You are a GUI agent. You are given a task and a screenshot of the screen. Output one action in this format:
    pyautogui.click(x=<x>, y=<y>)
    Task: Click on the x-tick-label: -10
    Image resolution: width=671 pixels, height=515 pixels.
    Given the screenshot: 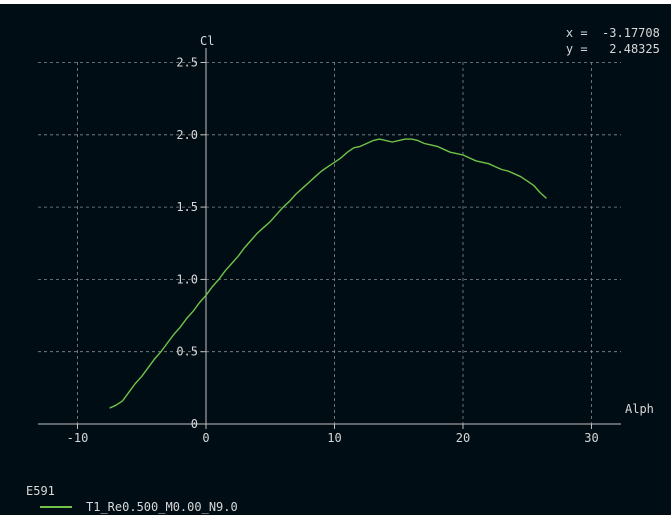 What is the action you would take?
    pyautogui.click(x=78, y=438)
    